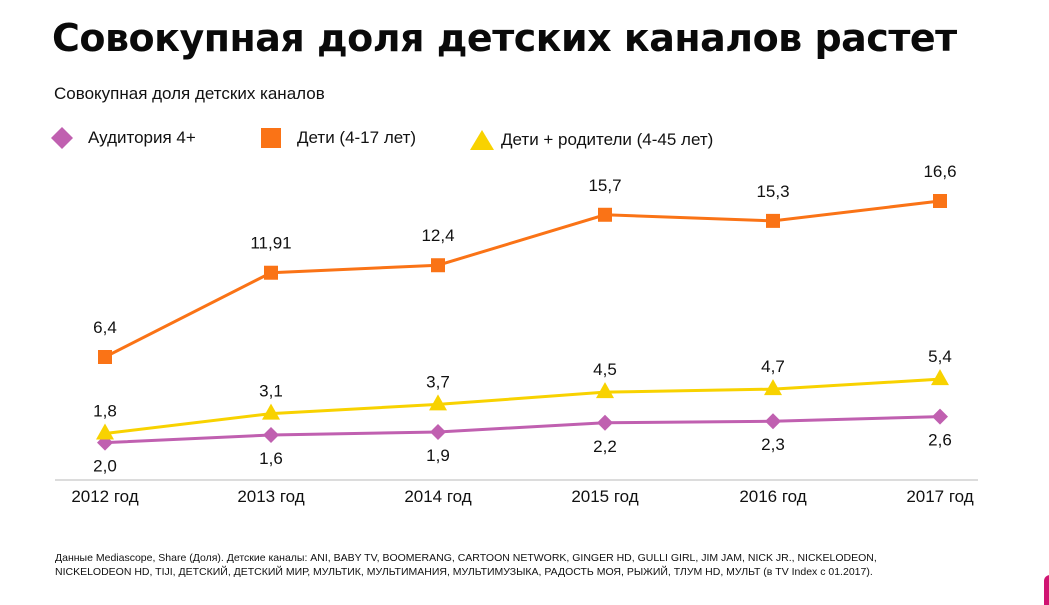  I want to click on data-label: 15,7, so click(604, 185).